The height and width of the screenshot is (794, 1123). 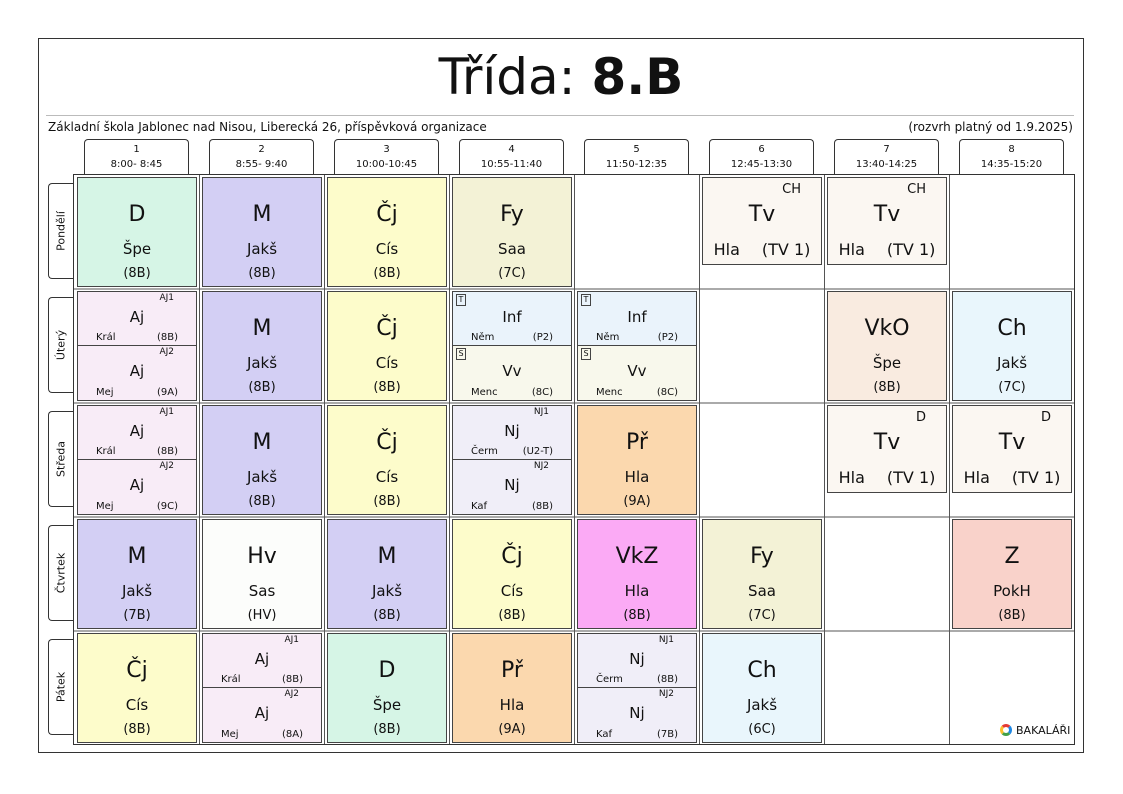 I want to click on lesson-cell: Z PokH (8B), so click(x=1012, y=574).